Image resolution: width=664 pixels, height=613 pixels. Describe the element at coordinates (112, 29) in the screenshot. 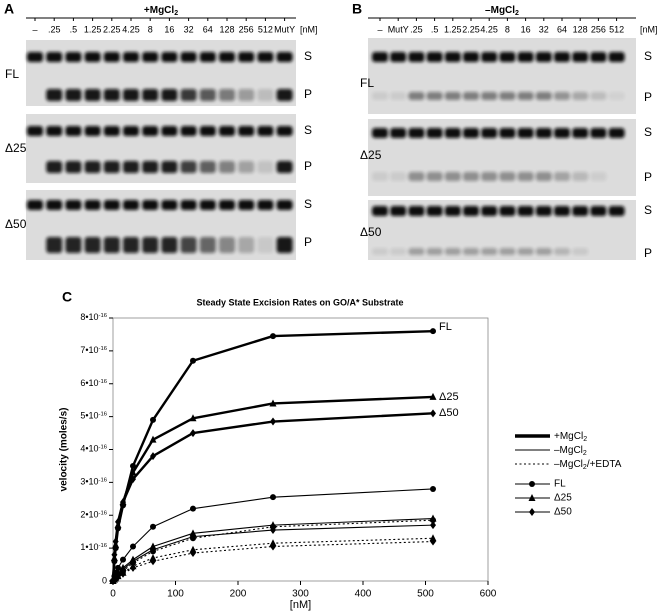

I see `lane-label: 2.25` at that location.